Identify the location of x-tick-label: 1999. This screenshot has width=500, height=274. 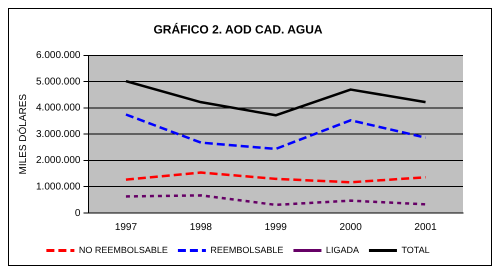
(276, 227).